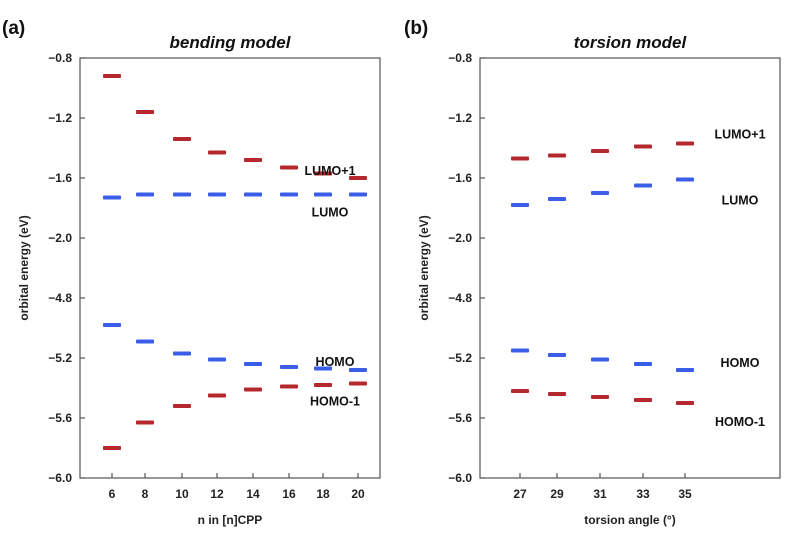  What do you see at coordinates (424, 267) in the screenshot?
I see `panel-b-y-axis-label: orbital energy (eV)` at bounding box center [424, 267].